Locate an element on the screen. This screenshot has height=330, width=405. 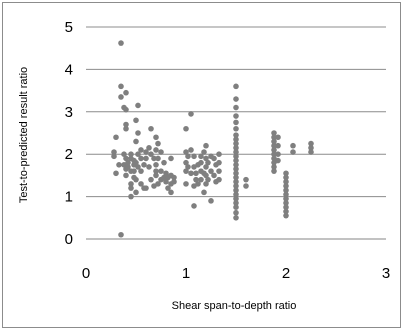
y-tick-label: 2 is located at coordinates (69, 154).